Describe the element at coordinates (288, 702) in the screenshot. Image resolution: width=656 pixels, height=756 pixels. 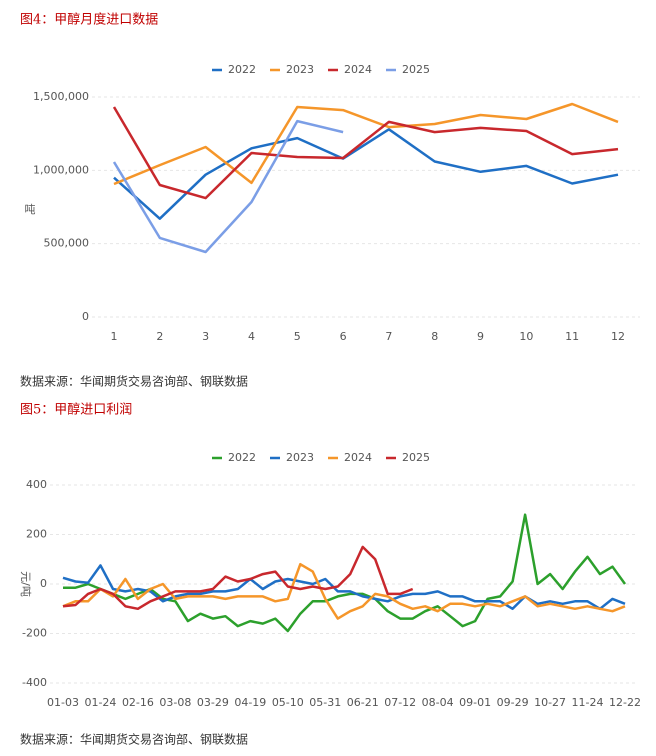
I see `x-tick-label: 05-10` at that location.